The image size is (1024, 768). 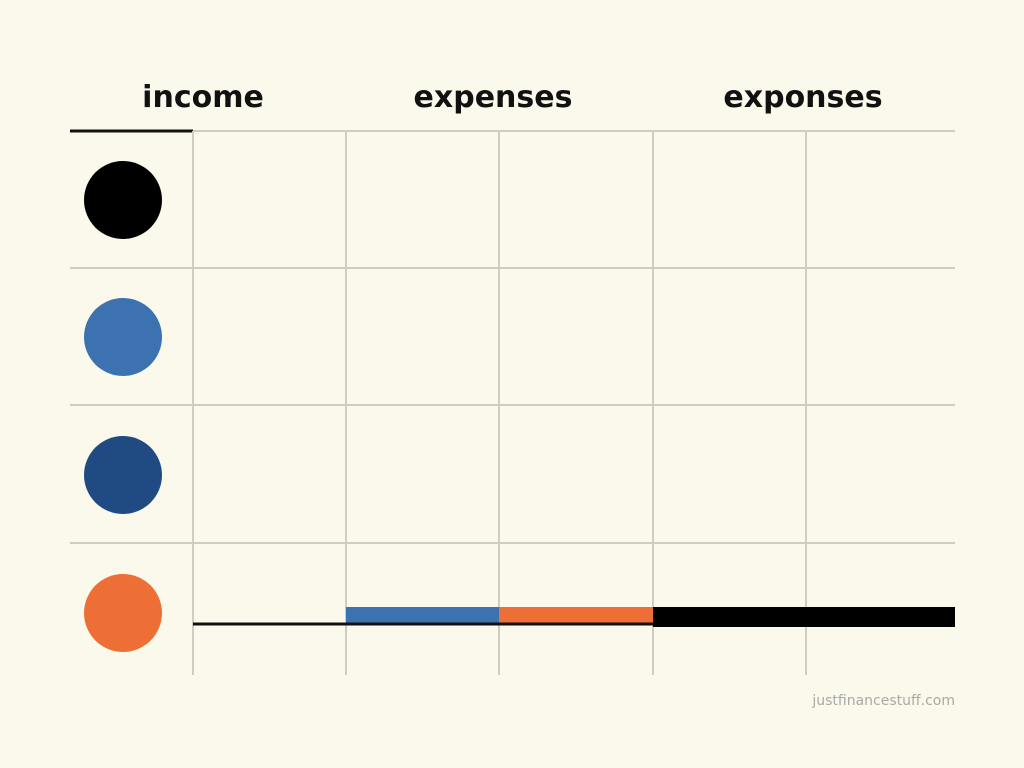 I want to click on column-header: exponses, so click(x=802, y=97).